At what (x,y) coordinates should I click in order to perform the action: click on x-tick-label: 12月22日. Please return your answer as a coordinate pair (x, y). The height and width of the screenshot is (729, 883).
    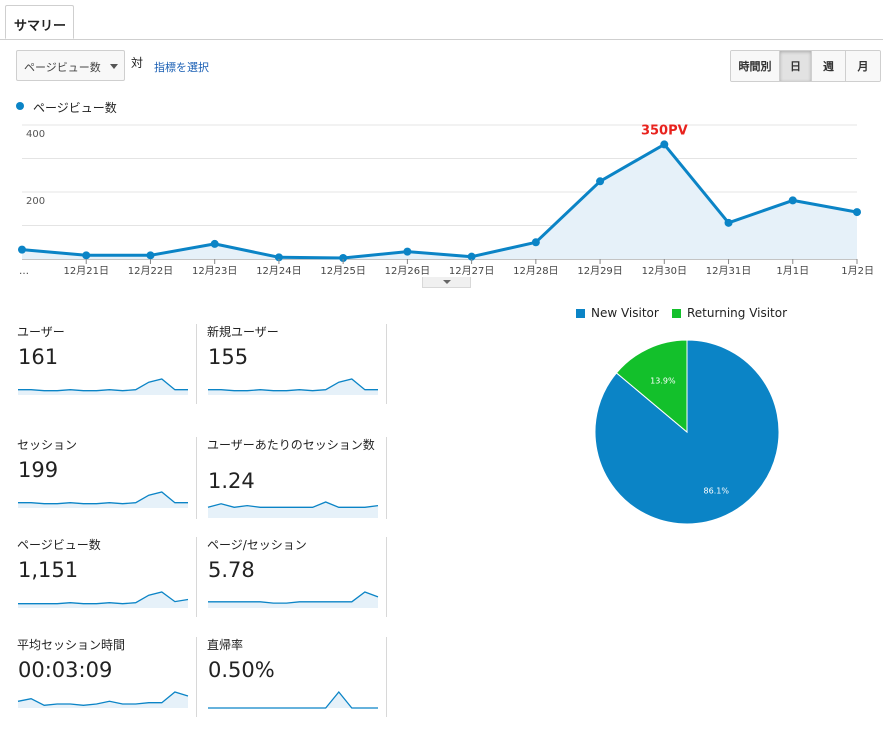
    Looking at the image, I should click on (150, 271).